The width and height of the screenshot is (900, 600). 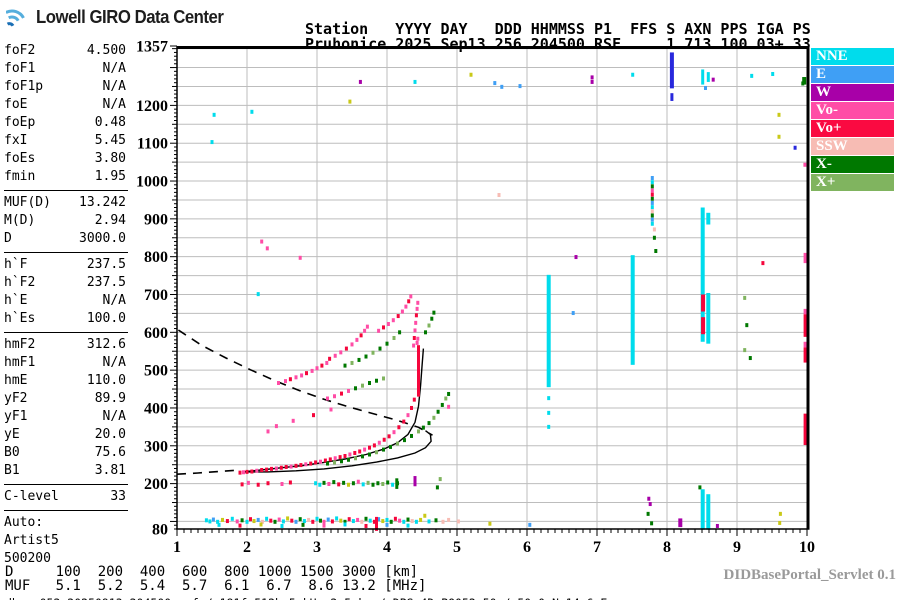 What do you see at coordinates (65, 220) in the screenshot?
I see `param-MD: M(D) 2.94` at bounding box center [65, 220].